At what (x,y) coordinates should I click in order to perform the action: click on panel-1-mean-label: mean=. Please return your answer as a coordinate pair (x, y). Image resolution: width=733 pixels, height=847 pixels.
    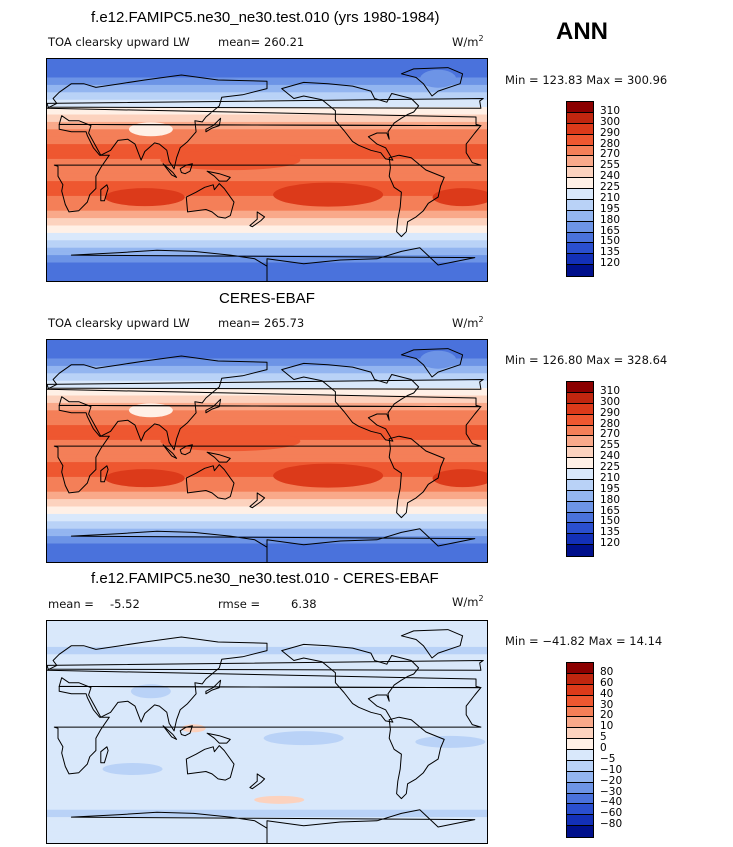
    Looking at the image, I should click on (239, 42).